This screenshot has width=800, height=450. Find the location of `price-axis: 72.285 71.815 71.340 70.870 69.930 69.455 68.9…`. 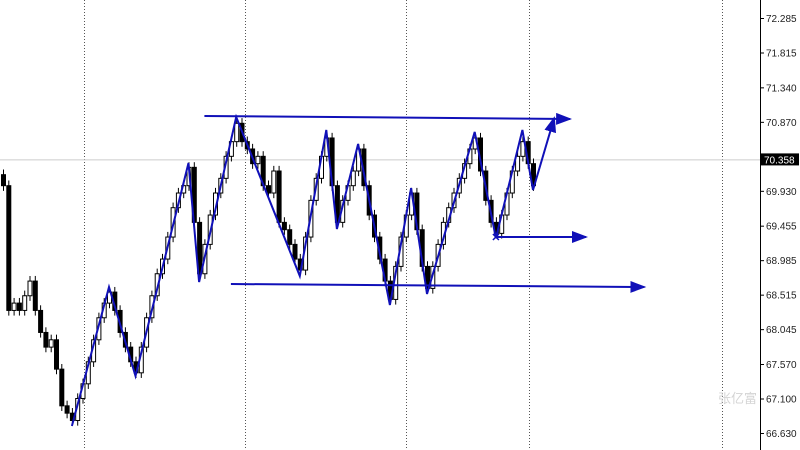

price-axis: 72.285 71.815 71.340 70.870 69.930 69.455 68.9… is located at coordinates (779, 227).